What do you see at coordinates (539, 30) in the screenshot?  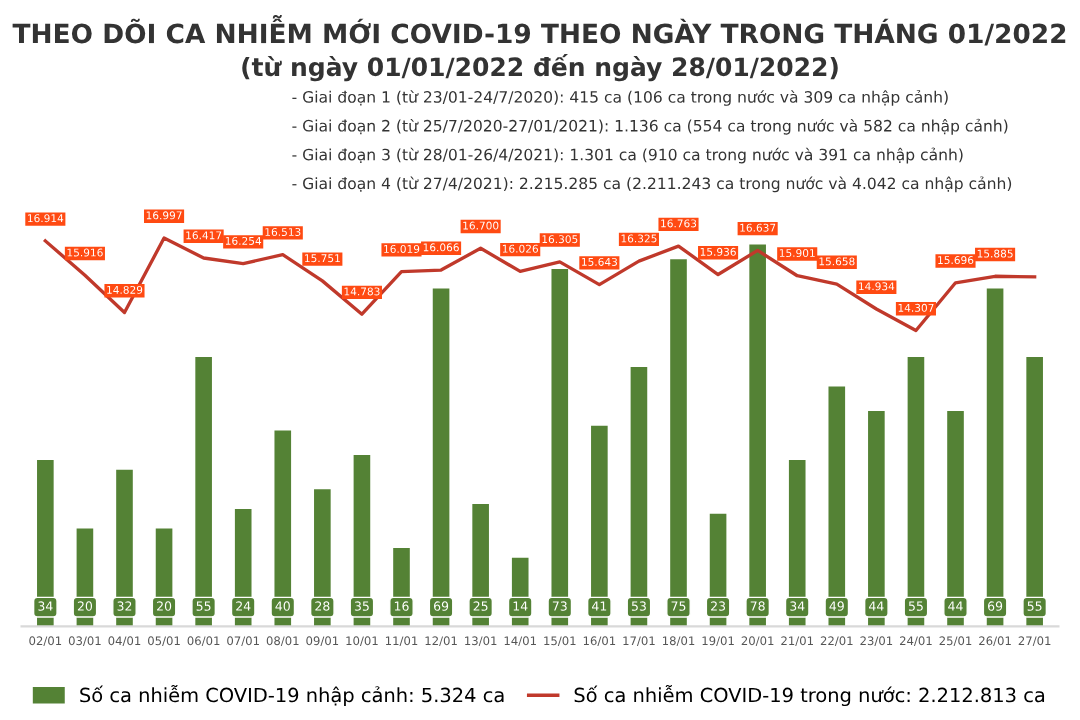 I see `chart-title: THEO DÕI CA NHIỄM MỚI COVID-19 THEO NGÀY TRONG THÁNG 01/2022` at bounding box center [539, 30].